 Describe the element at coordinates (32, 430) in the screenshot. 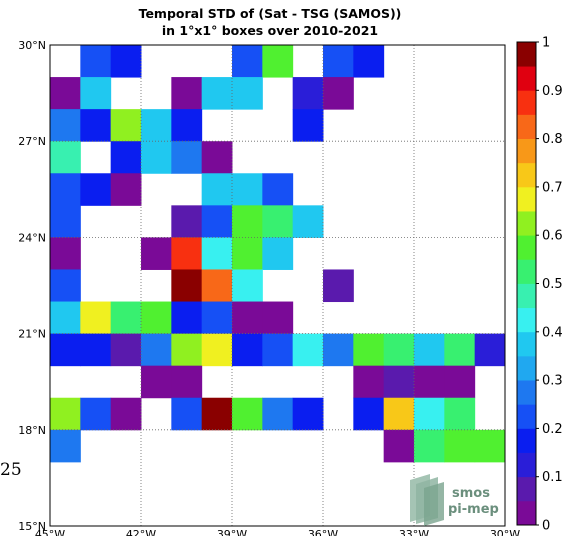

I see `y-tick-label: 18°N` at that location.